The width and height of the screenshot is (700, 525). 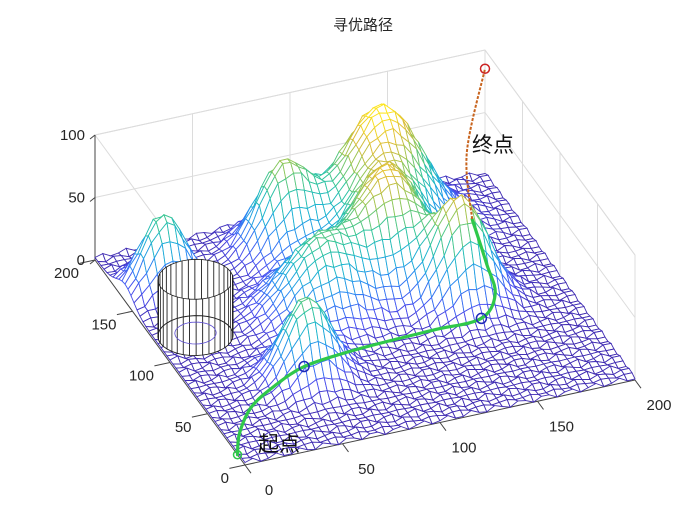 I want to click on y-tick-label: 100, so click(x=141, y=376).